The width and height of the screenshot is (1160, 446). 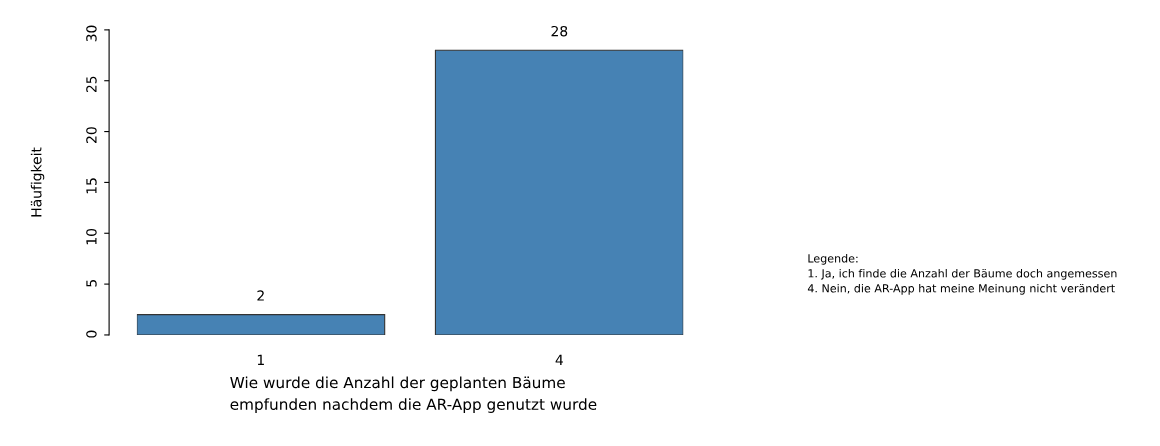 I want to click on data-label: 28, so click(x=559, y=31).